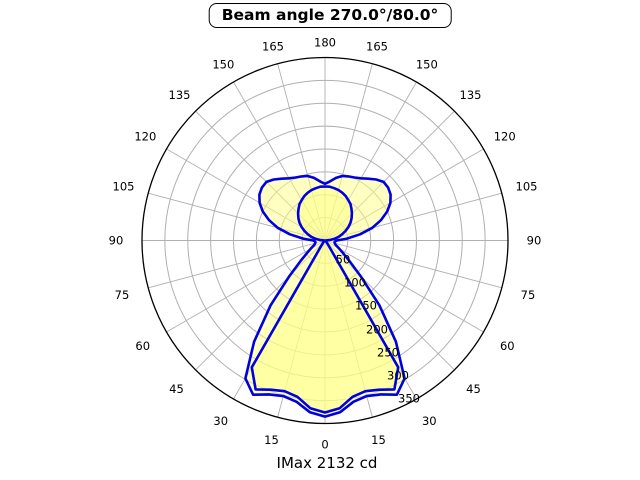  I want to click on radius-tick-label: 300, so click(398, 376).